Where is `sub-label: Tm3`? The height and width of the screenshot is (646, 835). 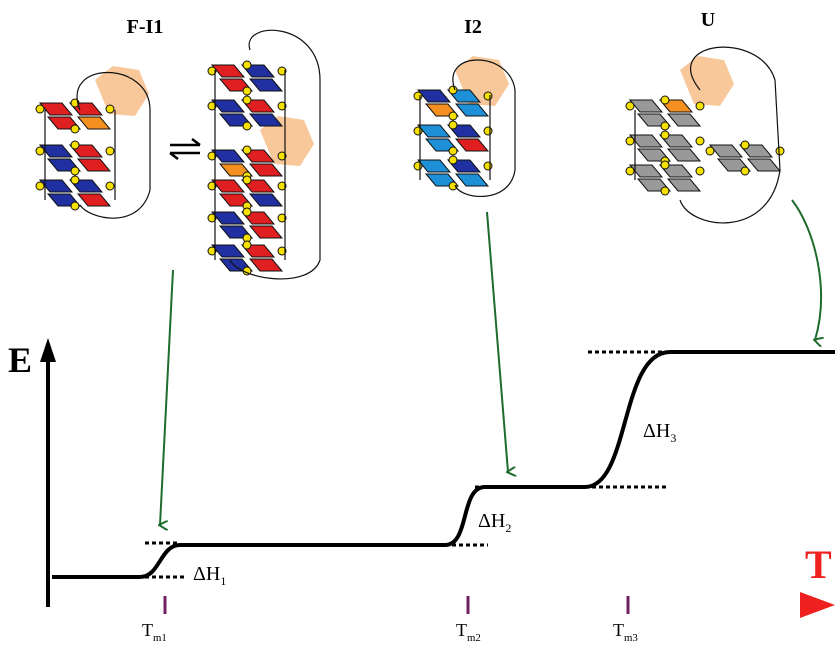 sub-label: Tm3 is located at coordinates (625, 632).